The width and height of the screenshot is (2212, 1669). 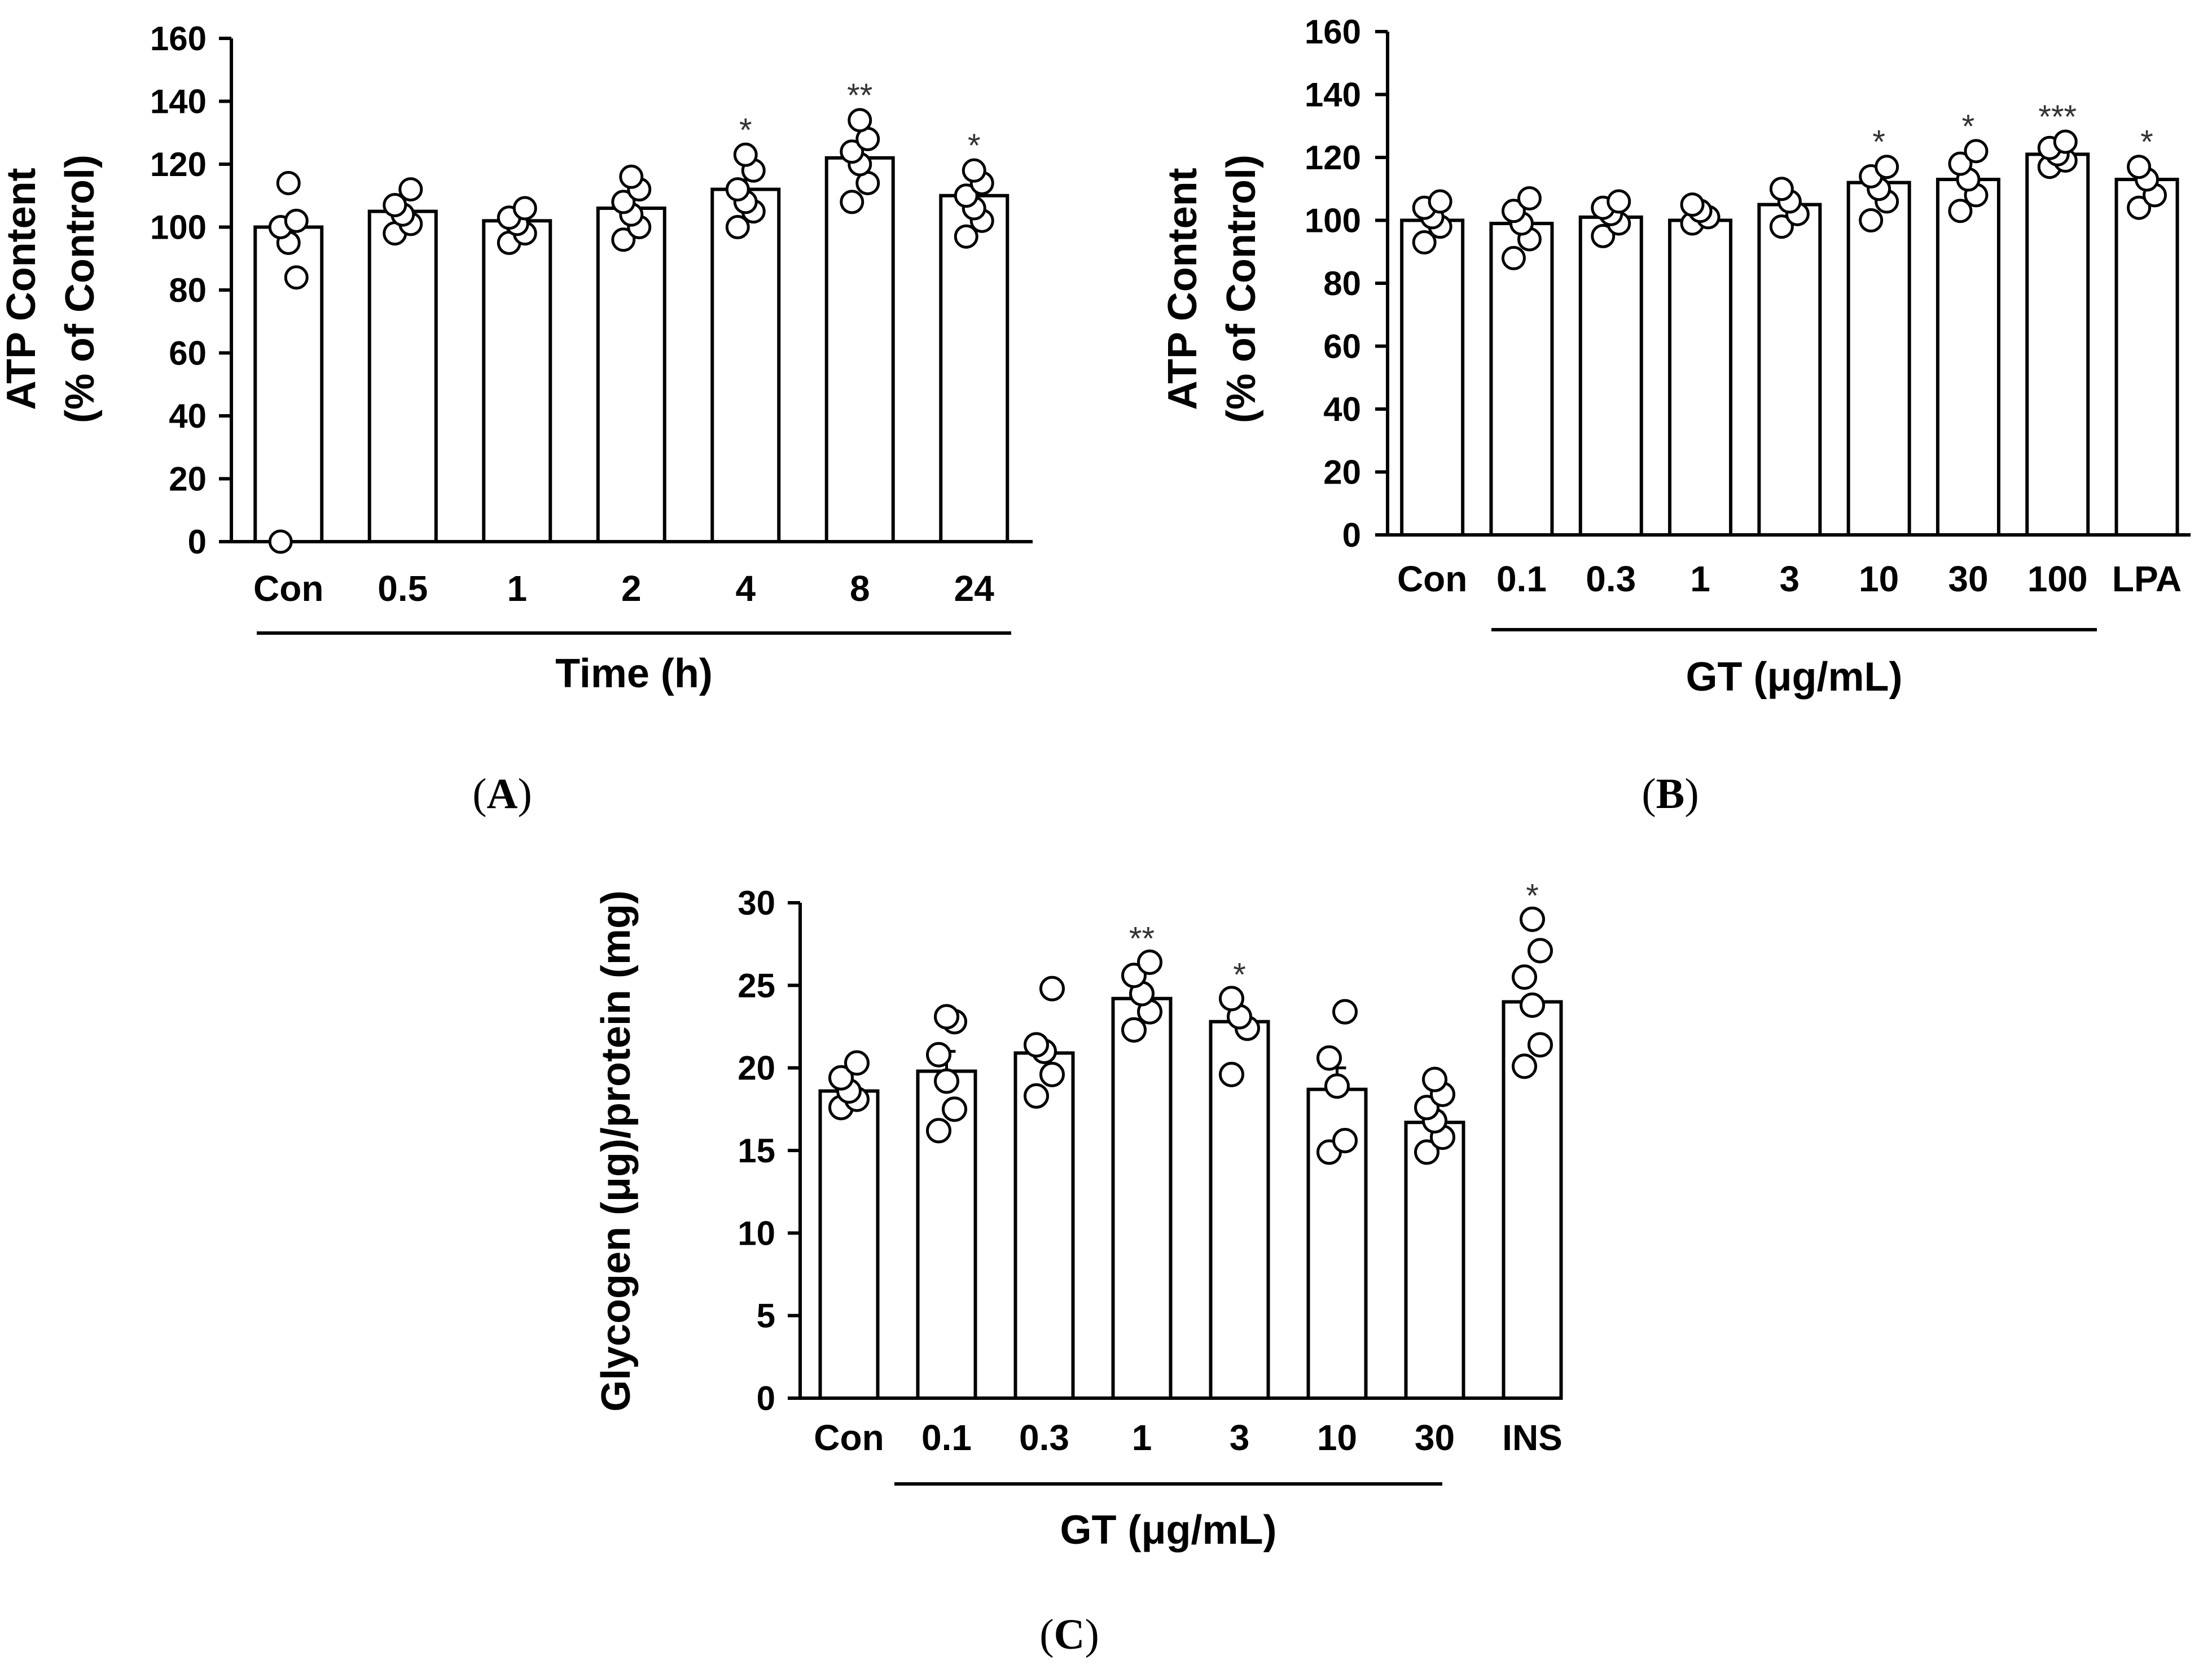 I want to click on x-tick-label: 2, so click(x=631, y=588).